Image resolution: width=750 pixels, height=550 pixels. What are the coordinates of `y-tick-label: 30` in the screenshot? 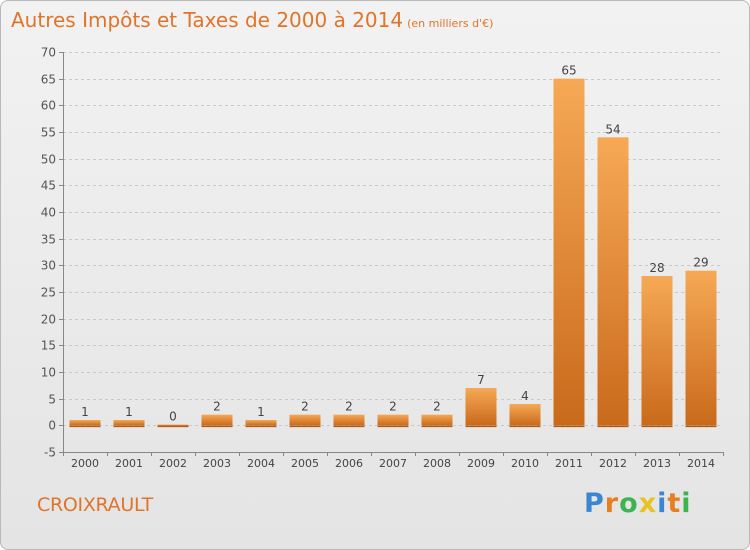 It's located at (48, 266).